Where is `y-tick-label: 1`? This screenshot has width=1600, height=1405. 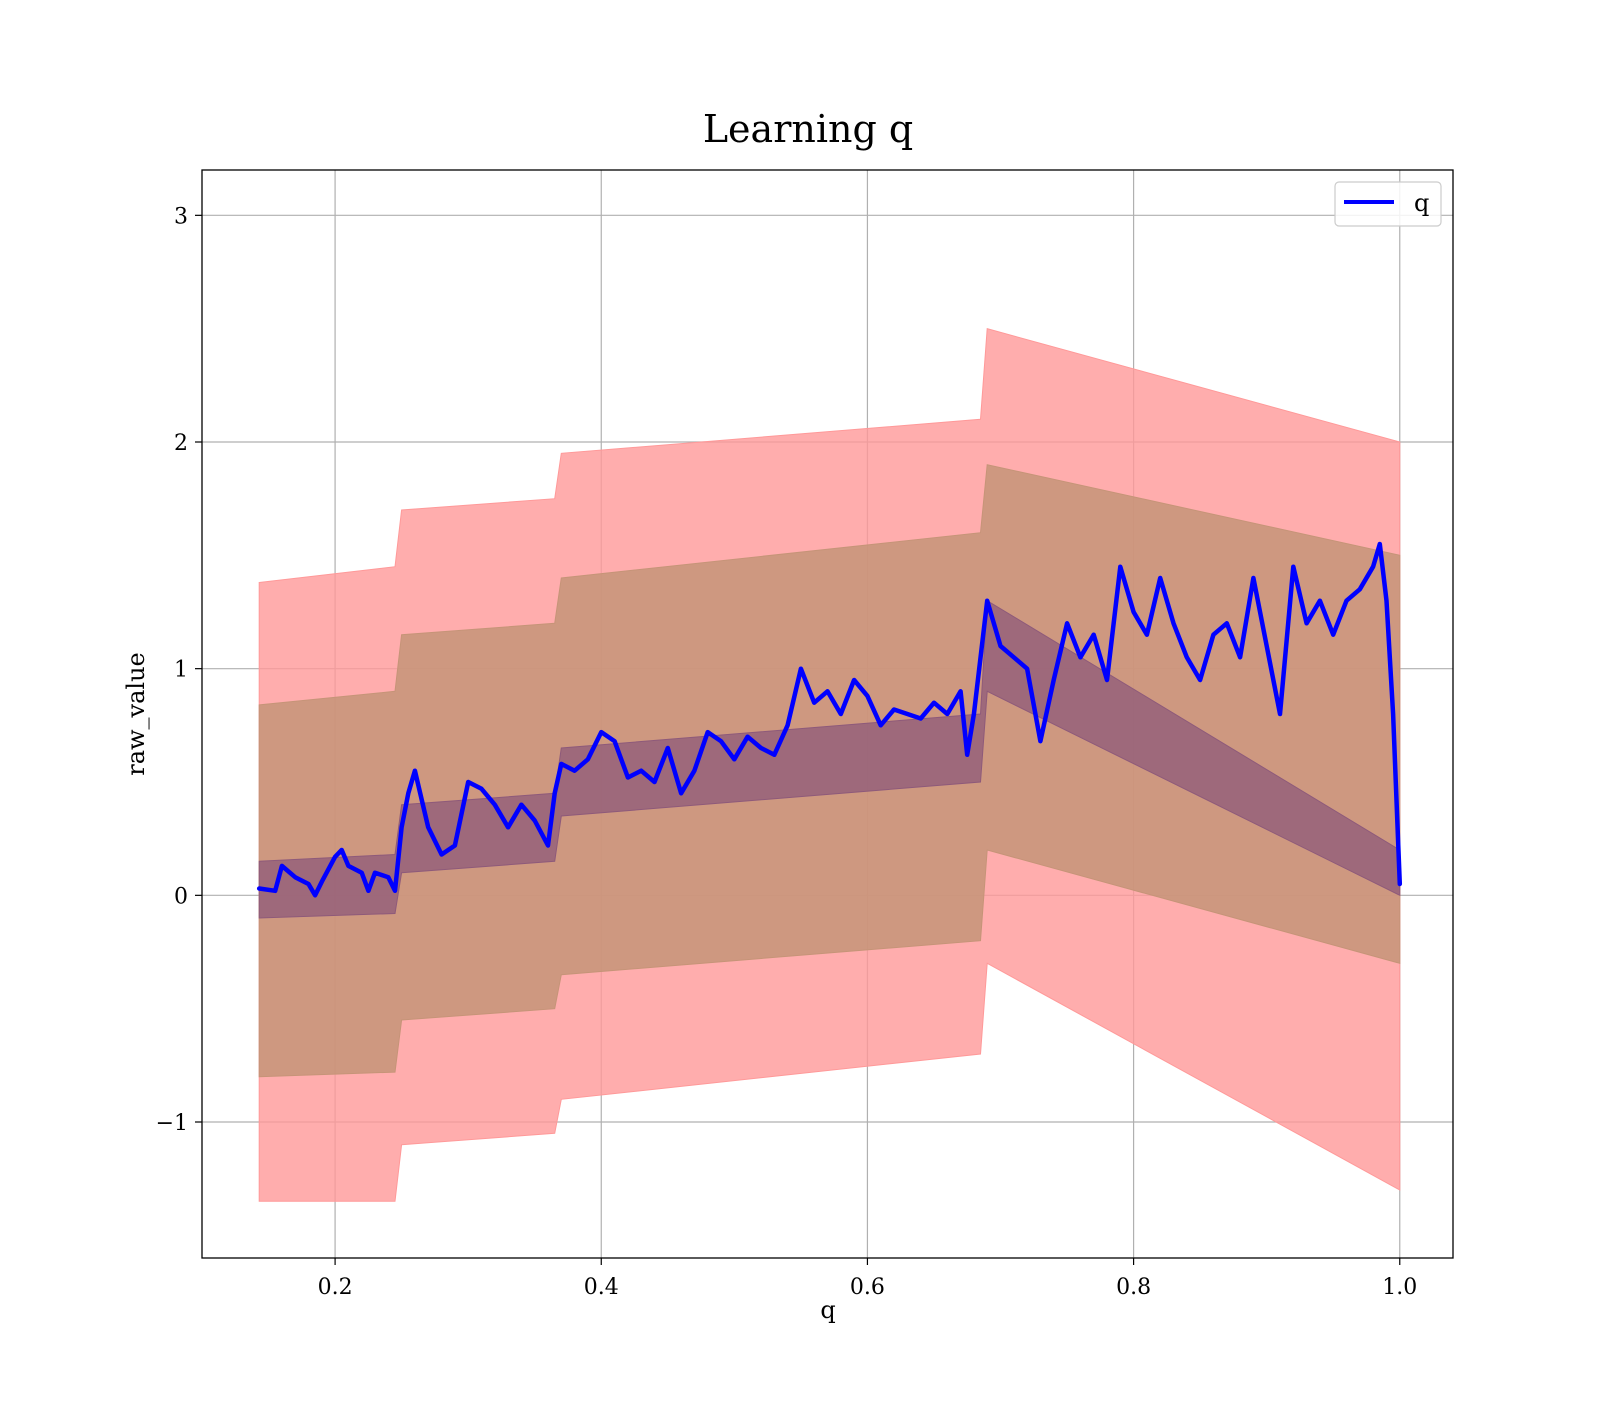
y-tick-label: 1 is located at coordinates (181, 670).